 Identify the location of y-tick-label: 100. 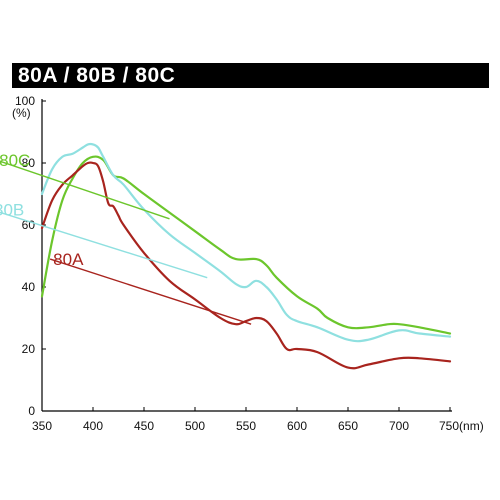
(25, 101).